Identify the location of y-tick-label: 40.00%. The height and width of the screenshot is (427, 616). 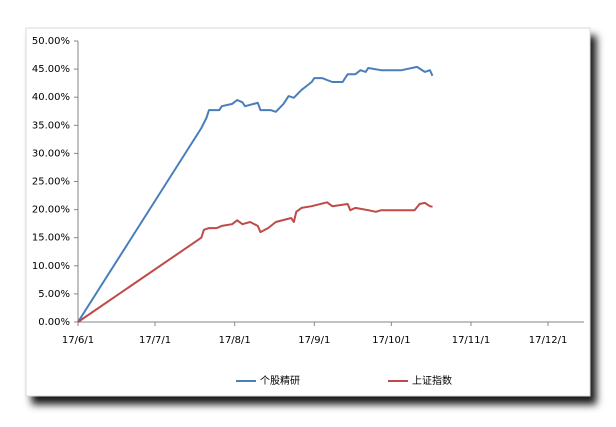
(51, 97).